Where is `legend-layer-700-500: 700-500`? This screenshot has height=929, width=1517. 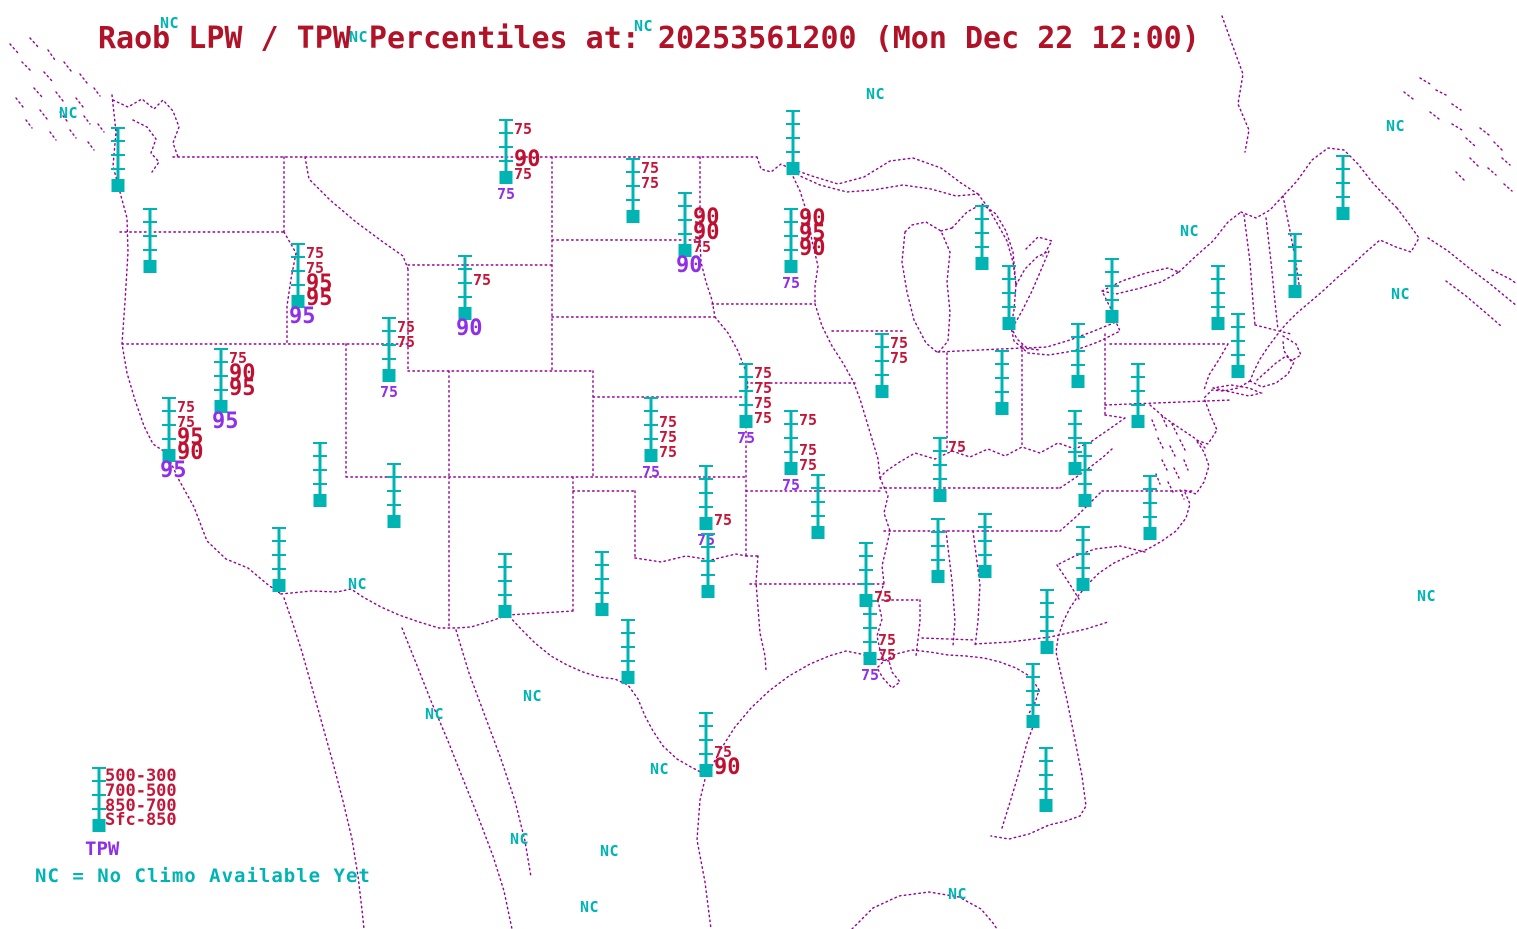
legend-layer-700-500: 700-500 is located at coordinates (141, 791).